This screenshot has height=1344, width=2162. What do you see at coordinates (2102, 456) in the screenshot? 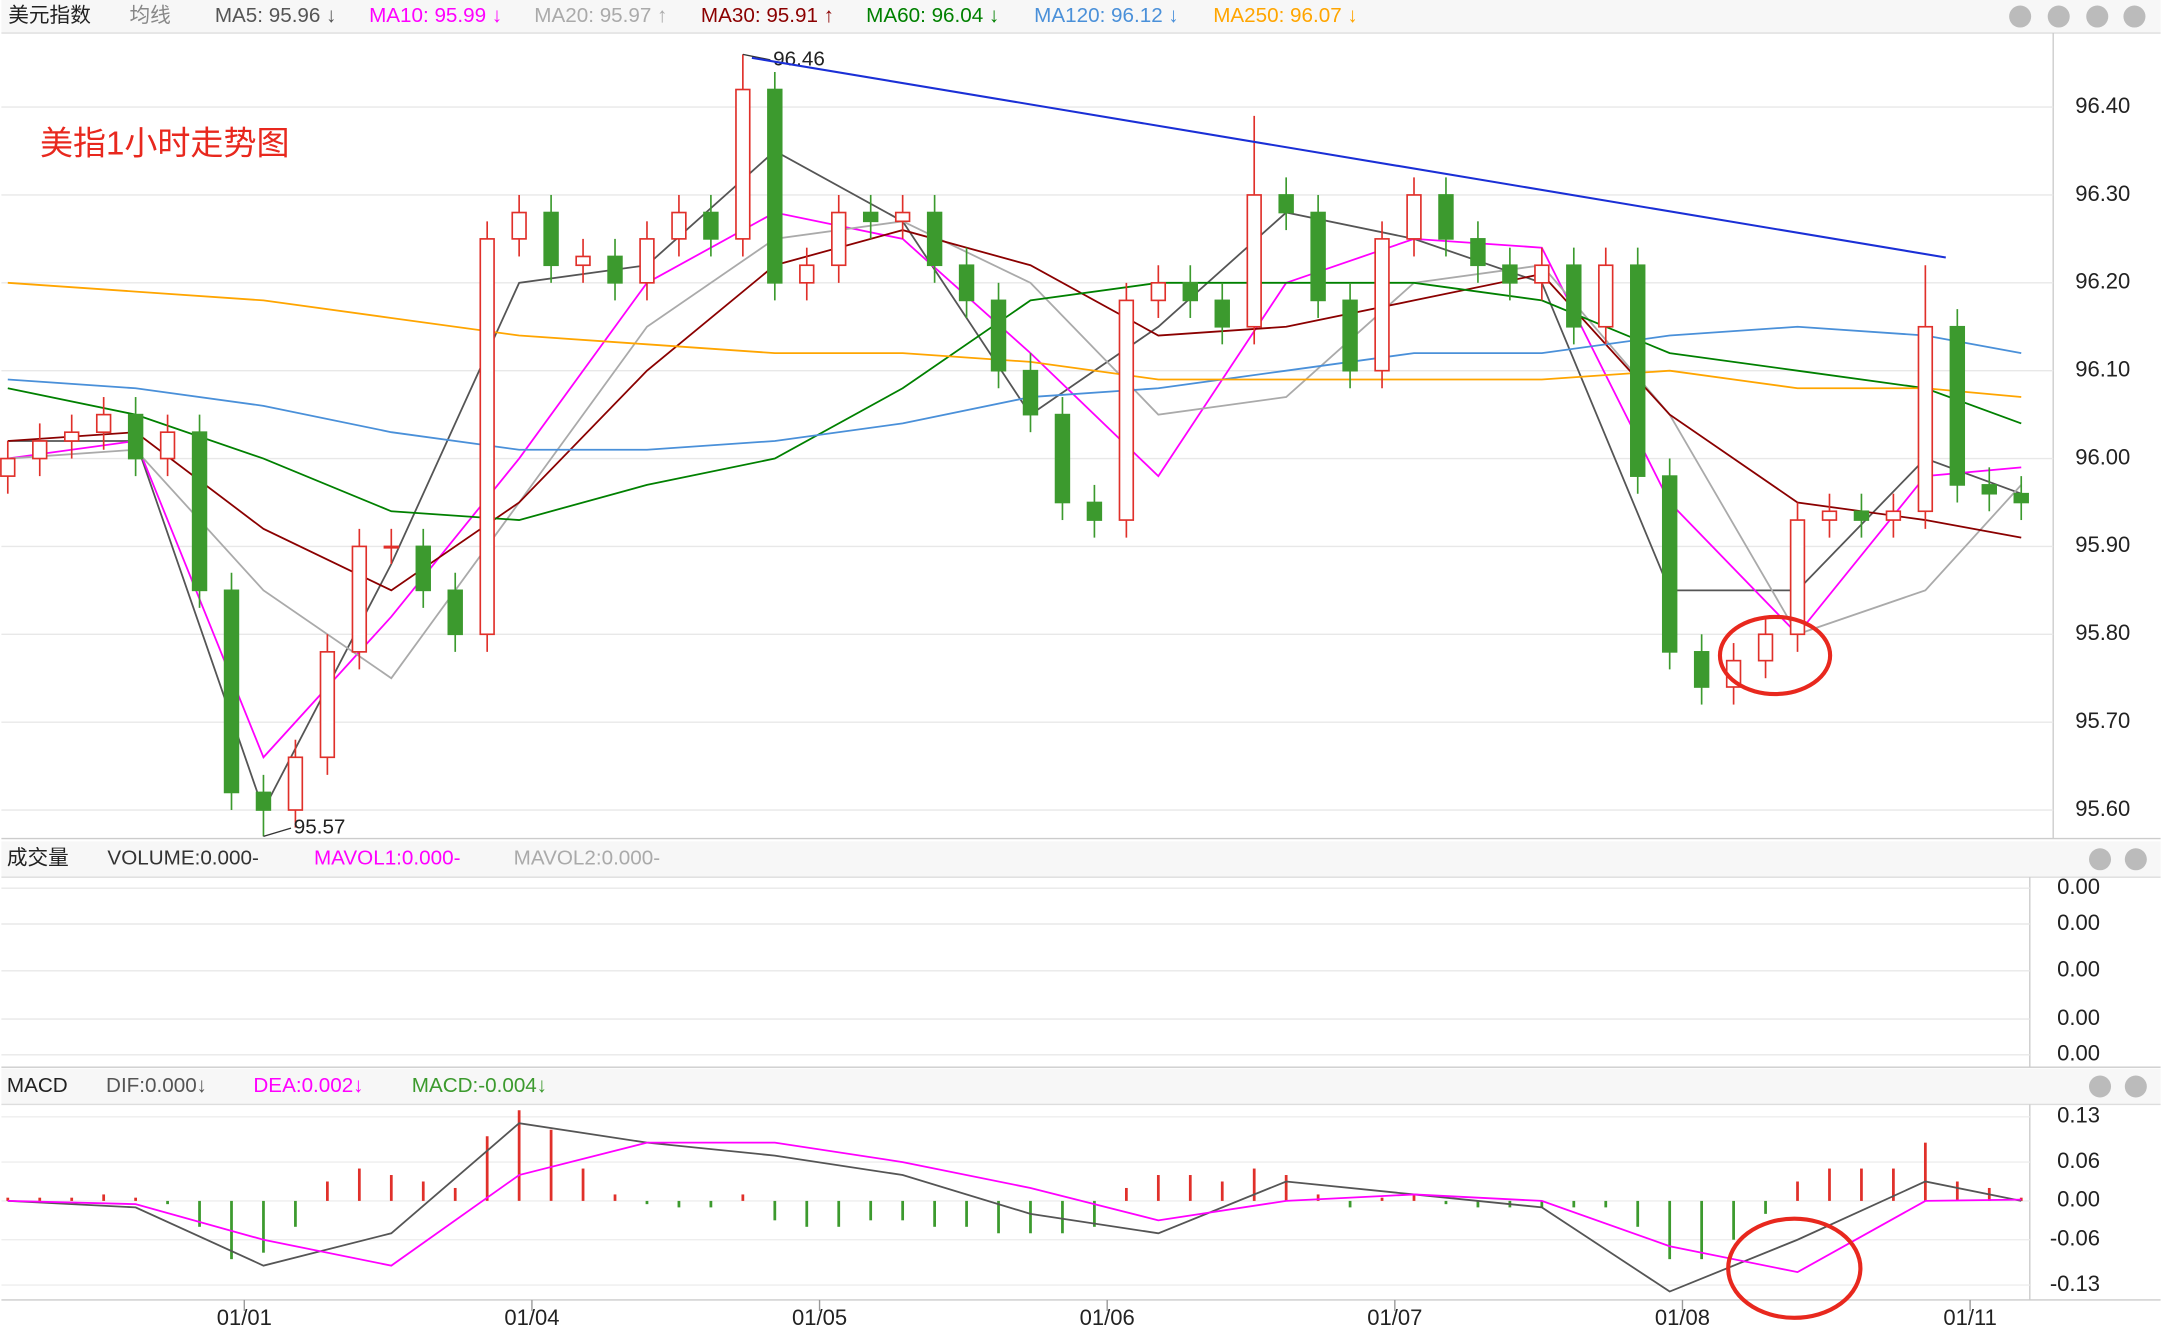
I see `y-tick-label: 96.00` at bounding box center [2102, 456].